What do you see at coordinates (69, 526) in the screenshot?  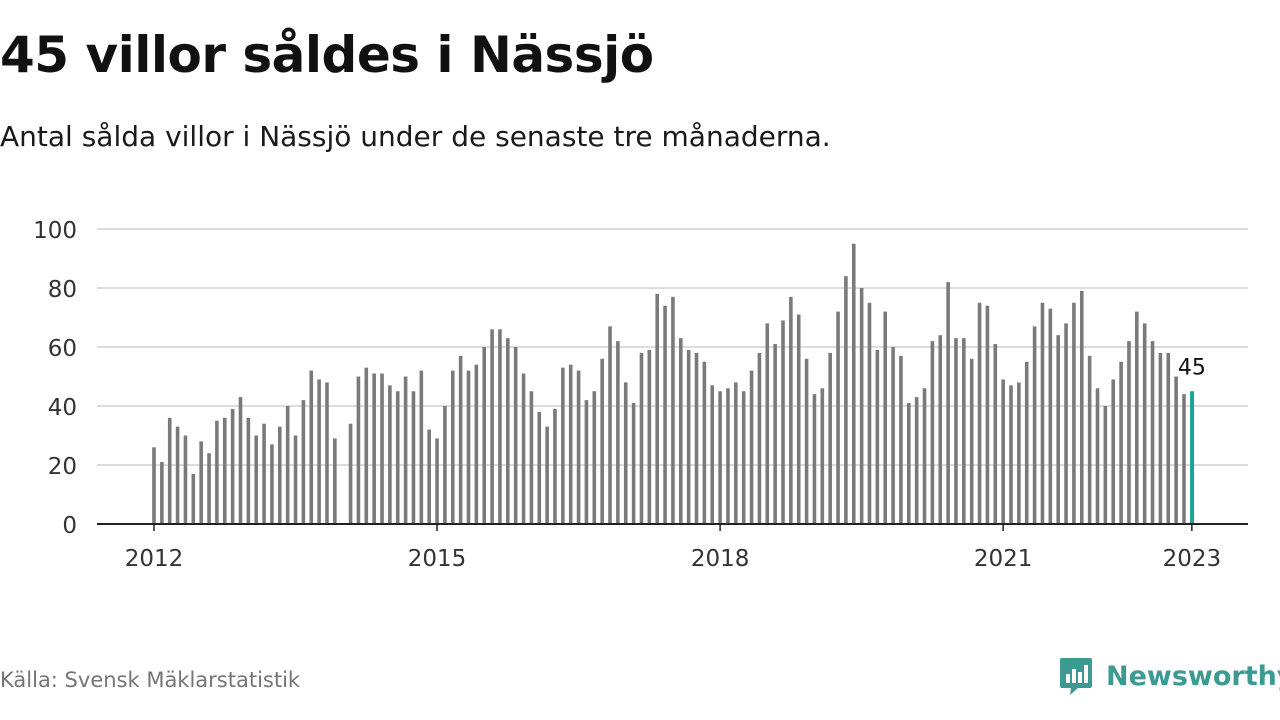 I see `y-tick-label: 0` at bounding box center [69, 526].